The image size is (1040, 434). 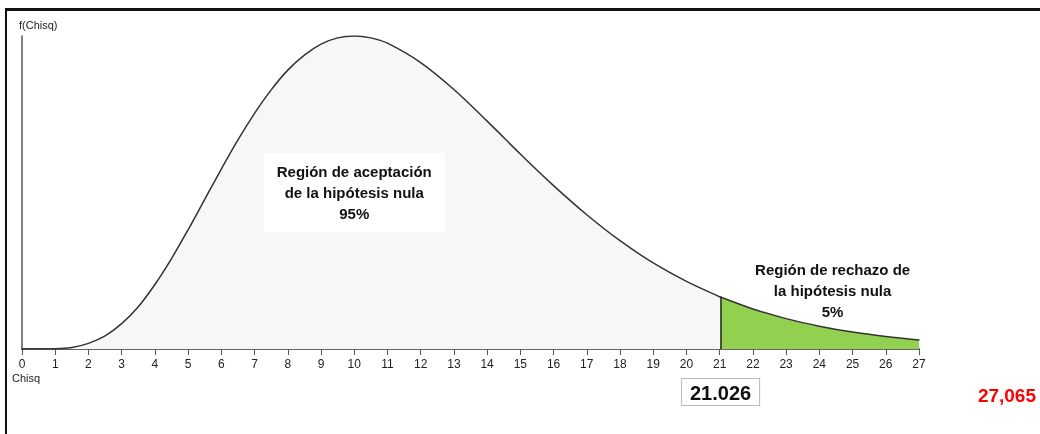 I want to click on x-tick-label: 22, so click(x=753, y=364).